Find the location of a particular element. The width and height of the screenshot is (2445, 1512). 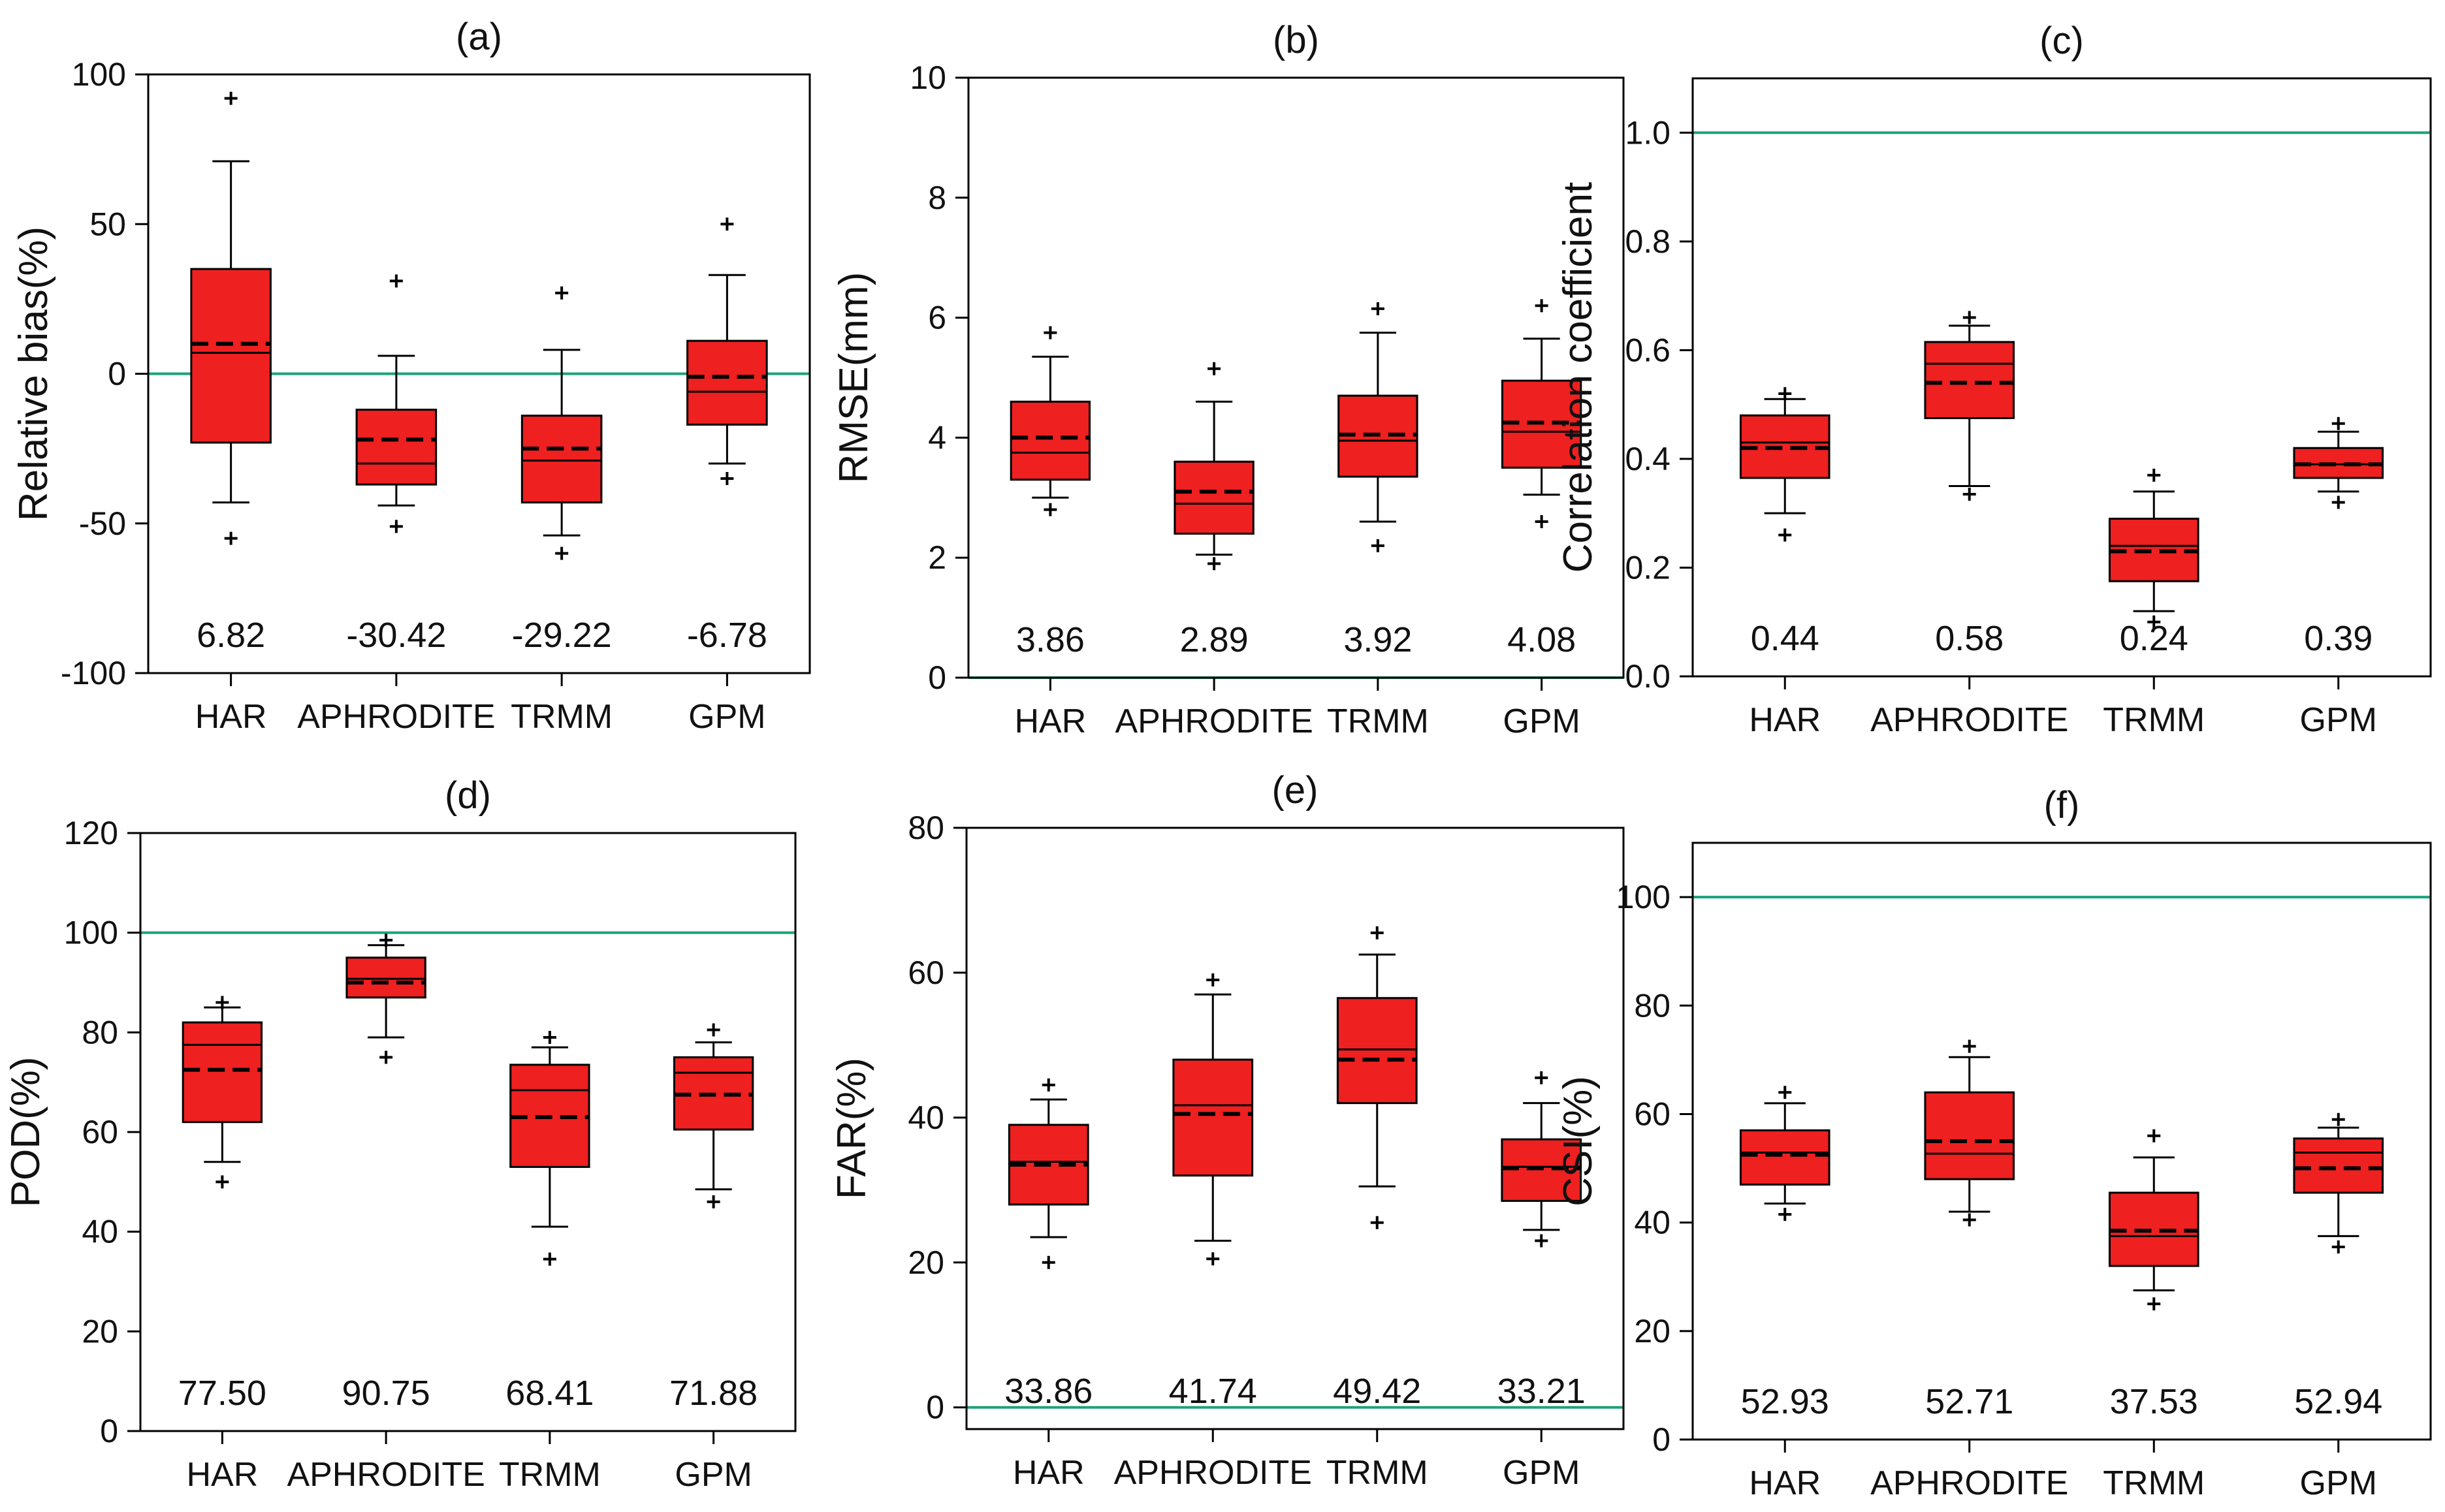

value-annotation: 33.21 is located at coordinates (1541, 1391).